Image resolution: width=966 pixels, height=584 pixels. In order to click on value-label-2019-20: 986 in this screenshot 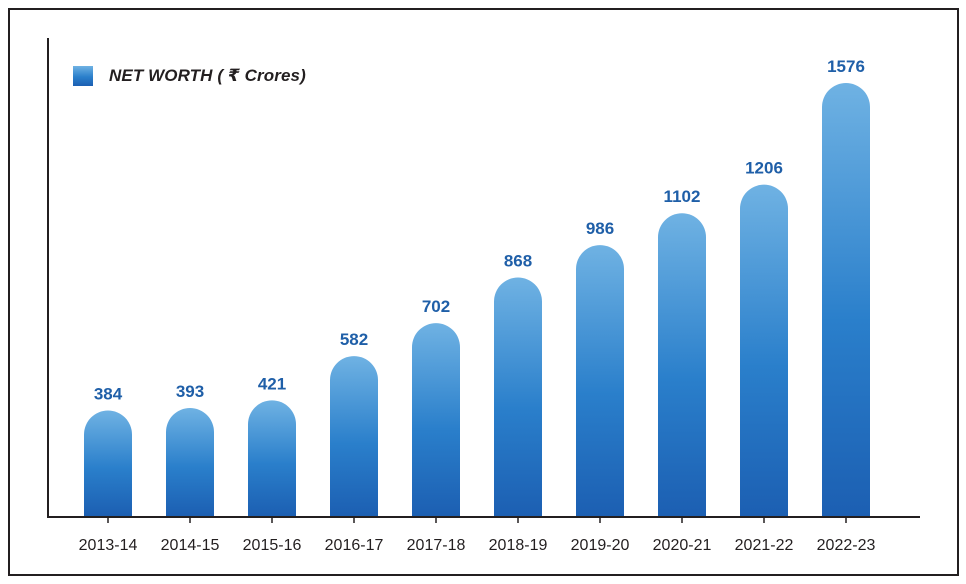, I will do `click(600, 228)`.